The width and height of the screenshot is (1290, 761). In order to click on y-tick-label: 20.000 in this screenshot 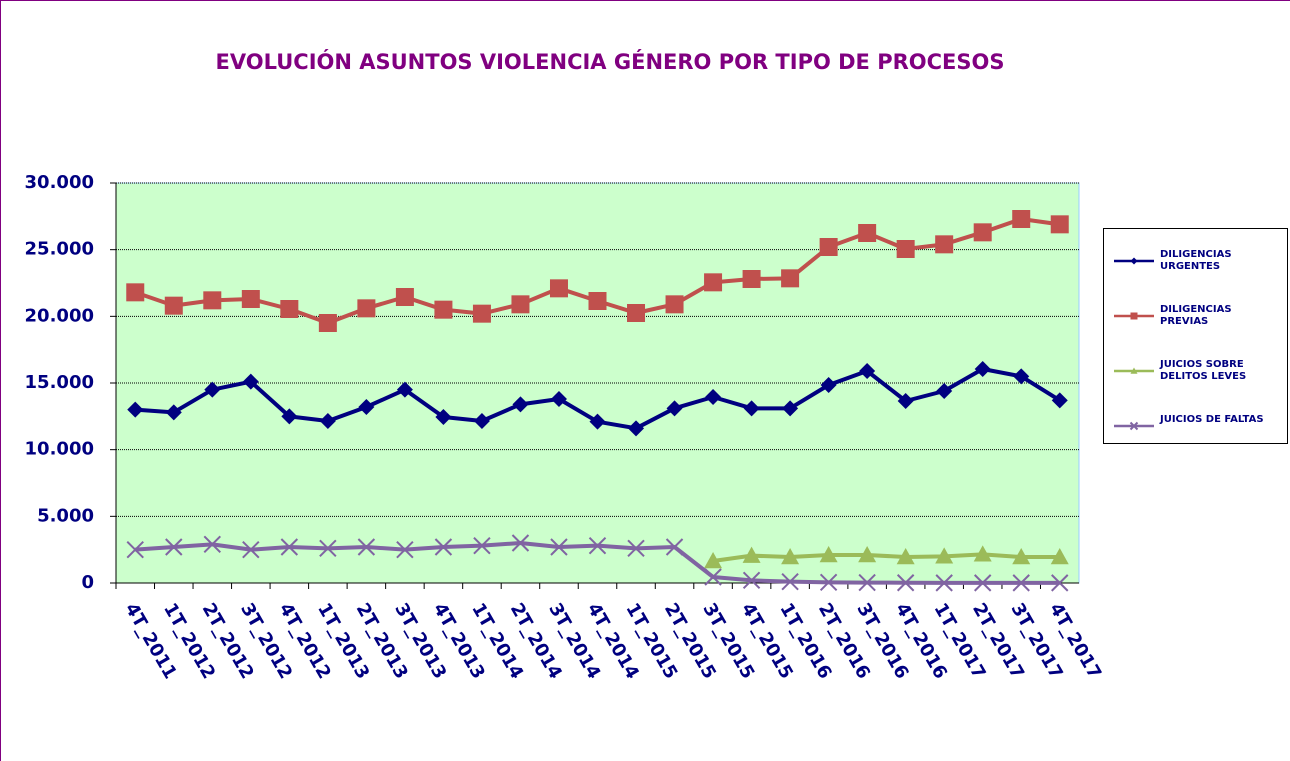, I will do `click(59, 315)`.